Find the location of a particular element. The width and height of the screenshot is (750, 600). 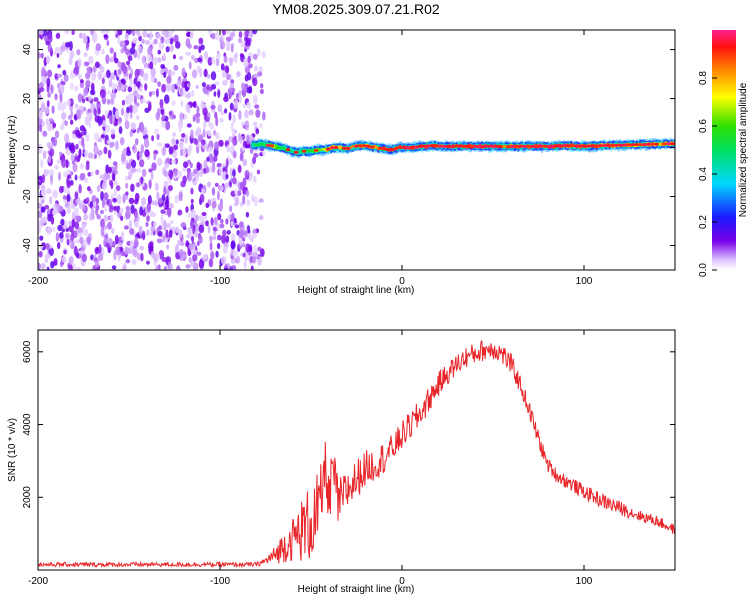

colorbar-ticks: 0.0 0.2 0.4 0.6 0.8 is located at coordinates (707, 174).